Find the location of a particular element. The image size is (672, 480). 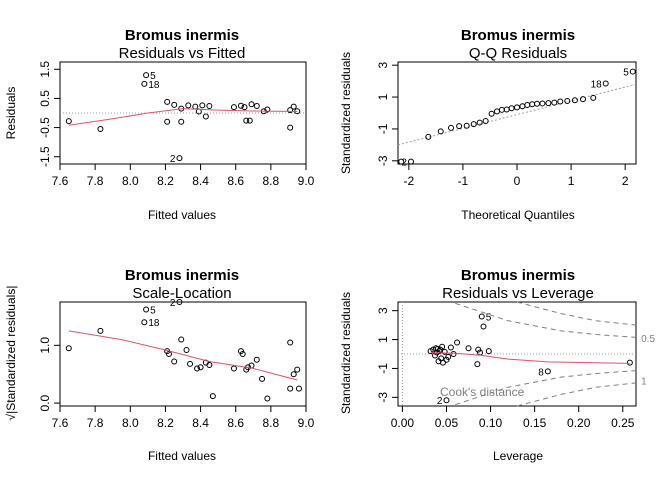

panel1-xtick-label: 8.2 is located at coordinates (165, 181).